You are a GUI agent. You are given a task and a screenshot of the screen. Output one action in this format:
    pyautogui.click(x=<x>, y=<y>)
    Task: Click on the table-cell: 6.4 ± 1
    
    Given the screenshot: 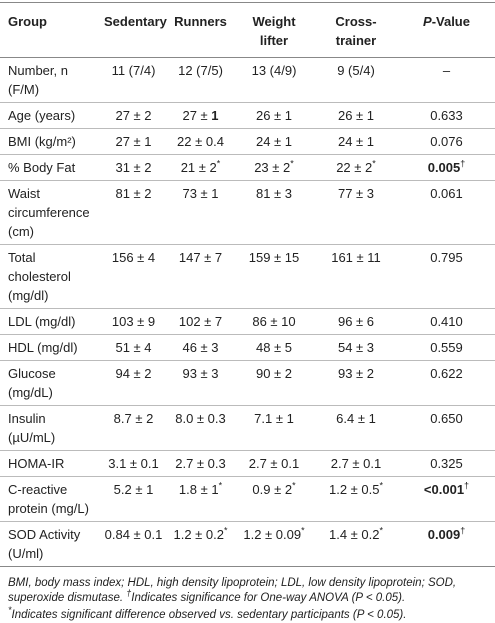 What is the action you would take?
    pyautogui.click(x=356, y=418)
    